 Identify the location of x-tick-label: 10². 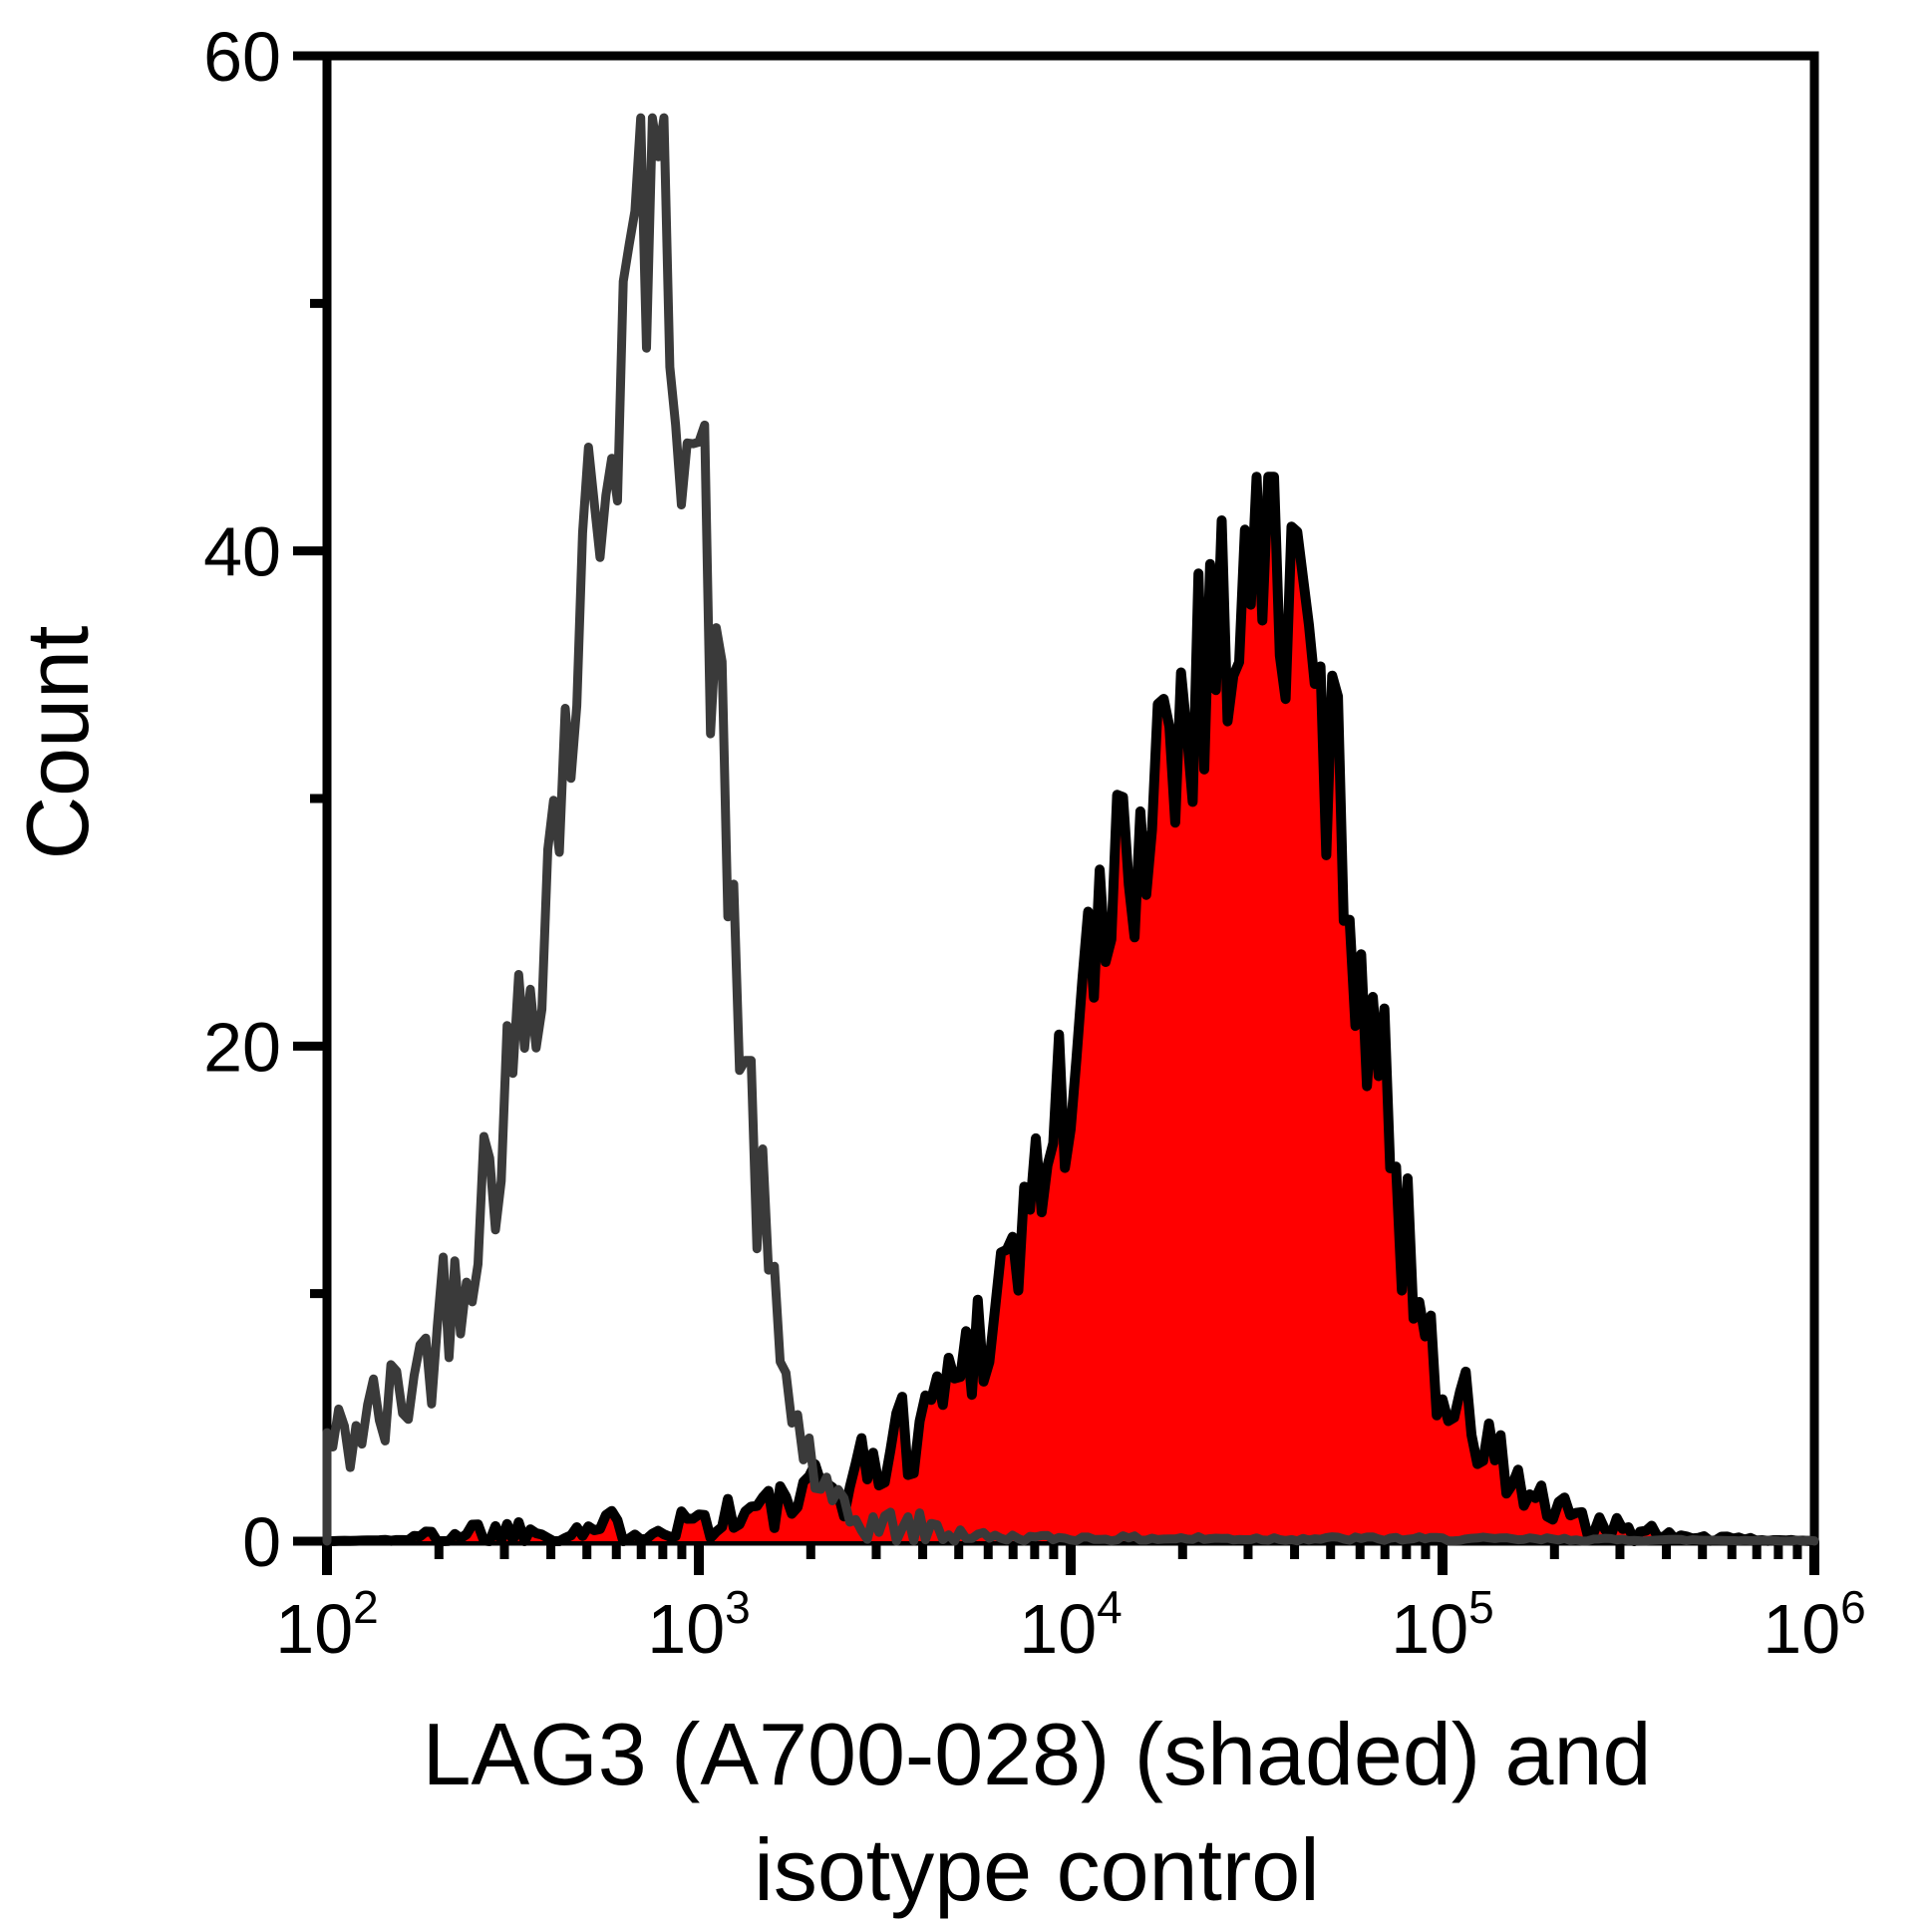
(326, 1624).